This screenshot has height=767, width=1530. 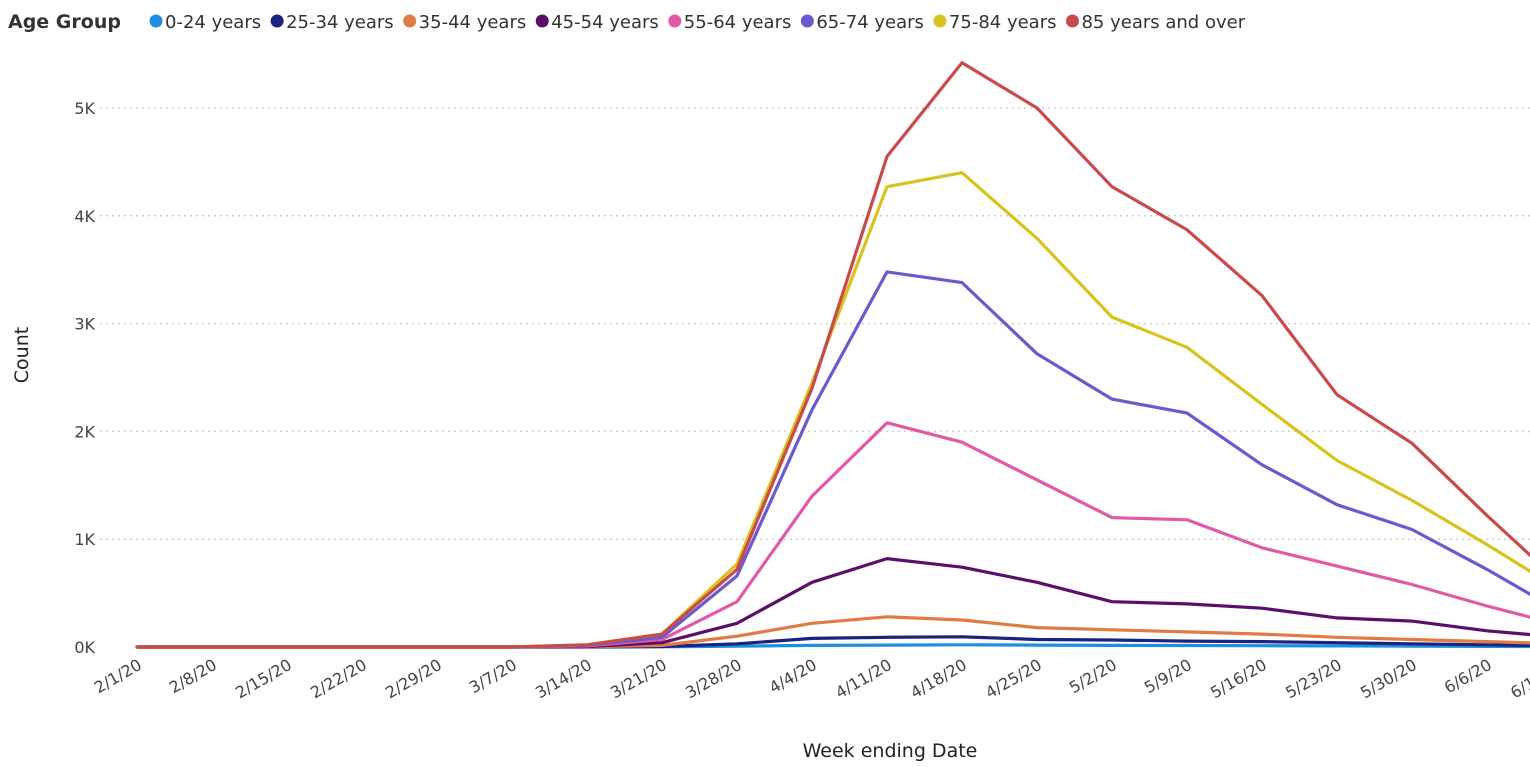 What do you see at coordinates (64, 22) in the screenshot?
I see `legend-title: Age Group` at bounding box center [64, 22].